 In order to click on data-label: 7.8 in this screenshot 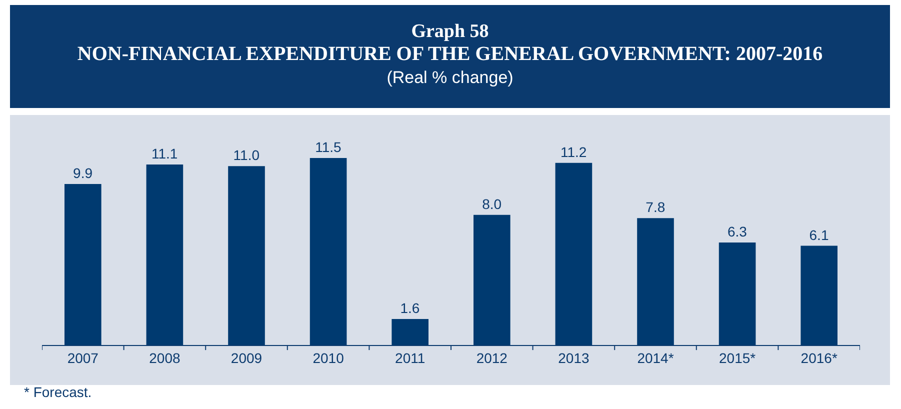, I will do `click(656, 207)`.